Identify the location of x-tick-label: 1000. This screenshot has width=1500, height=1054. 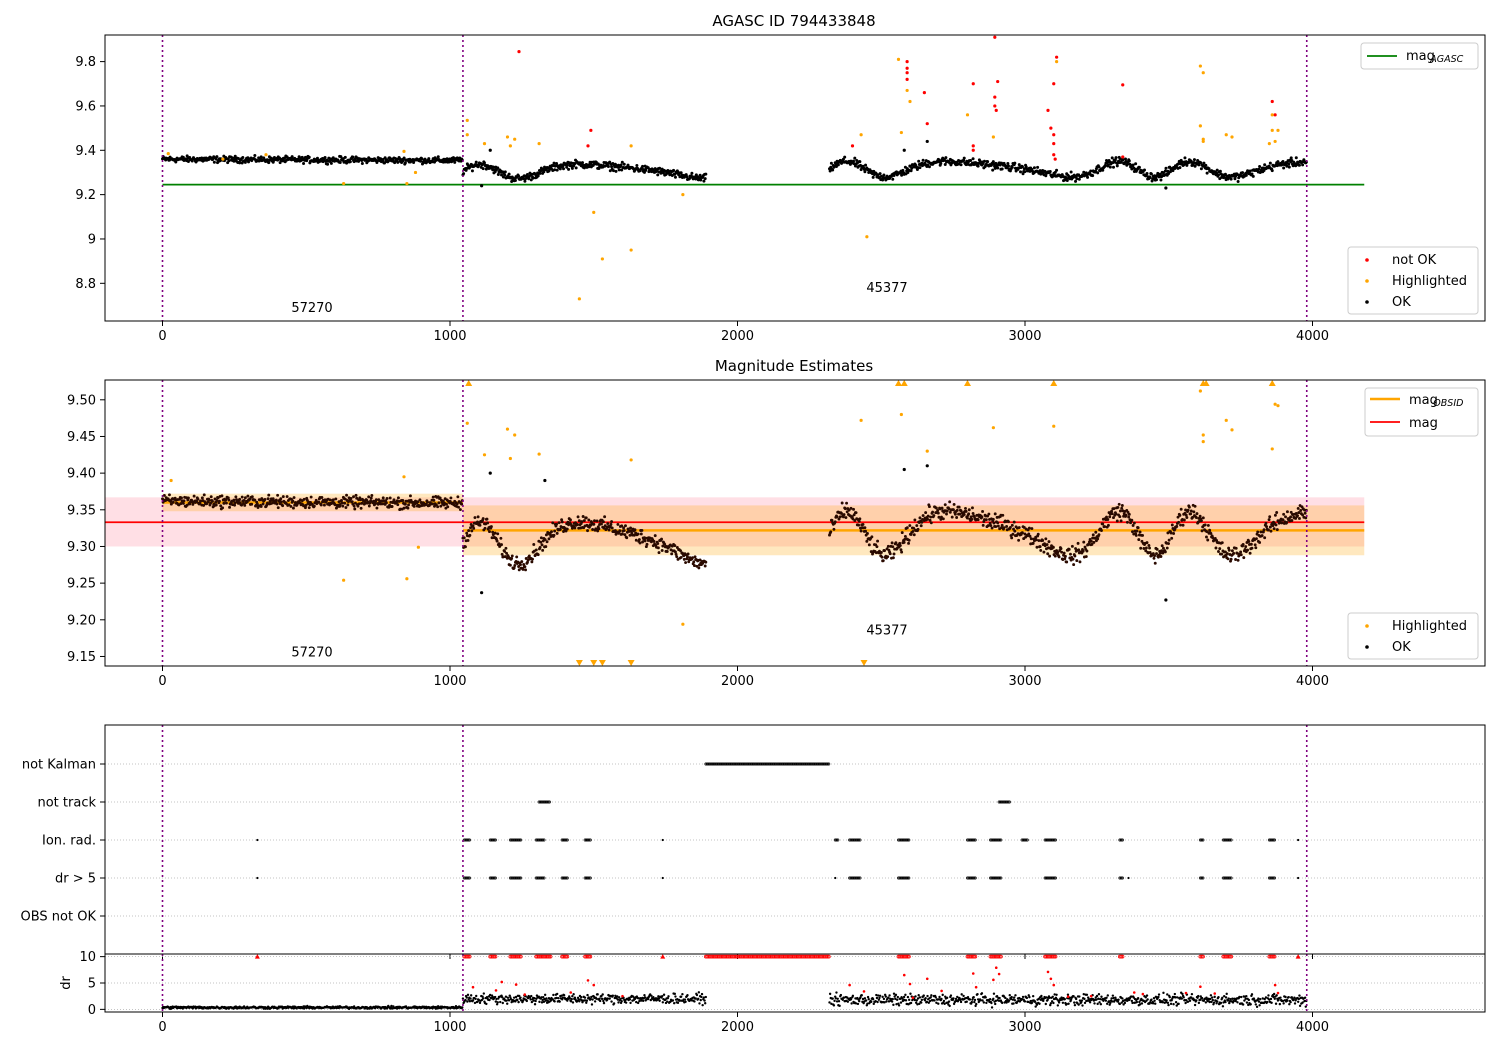
(449, 681).